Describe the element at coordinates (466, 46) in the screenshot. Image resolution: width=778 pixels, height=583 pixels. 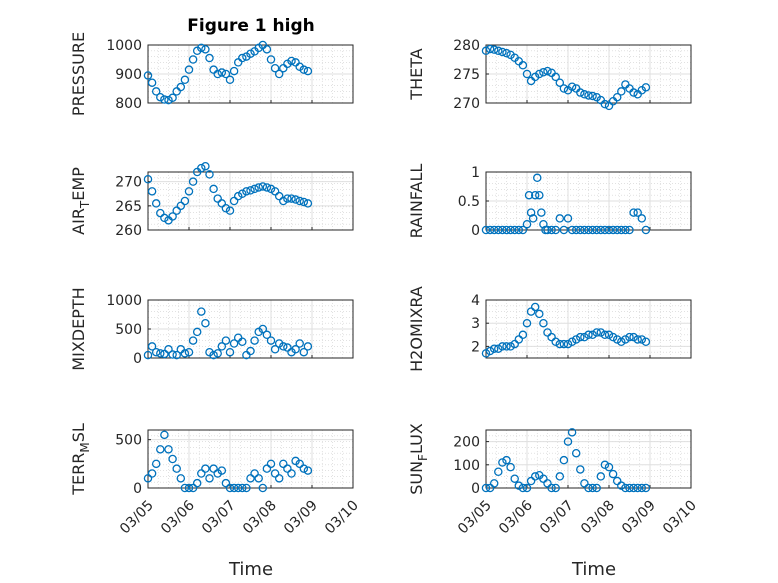
I see `y-tick-label: 280` at that location.